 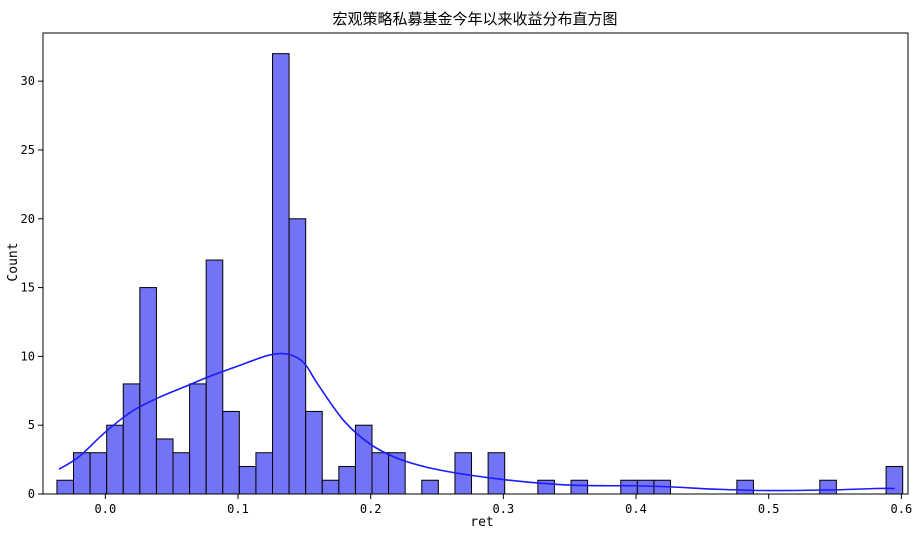 What do you see at coordinates (106, 509) in the screenshot?
I see `x-tick-label: 0.0` at bounding box center [106, 509].